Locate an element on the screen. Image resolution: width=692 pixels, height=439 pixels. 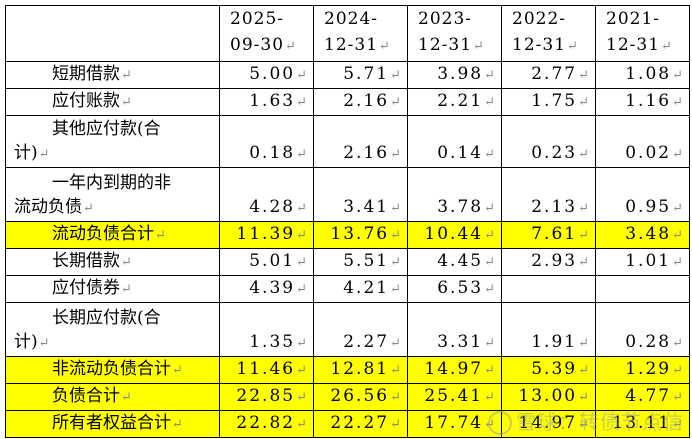
cell-value: 26.56 is located at coordinates (360, 396).